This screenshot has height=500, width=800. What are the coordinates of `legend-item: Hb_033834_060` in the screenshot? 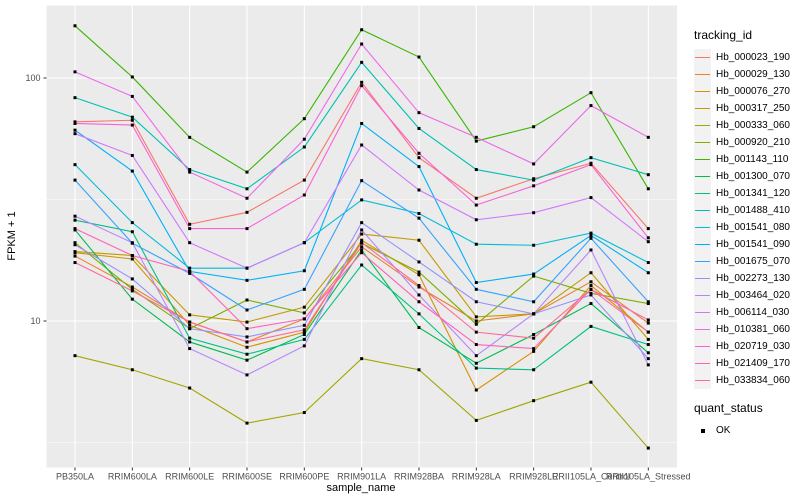 It's located at (746, 380).